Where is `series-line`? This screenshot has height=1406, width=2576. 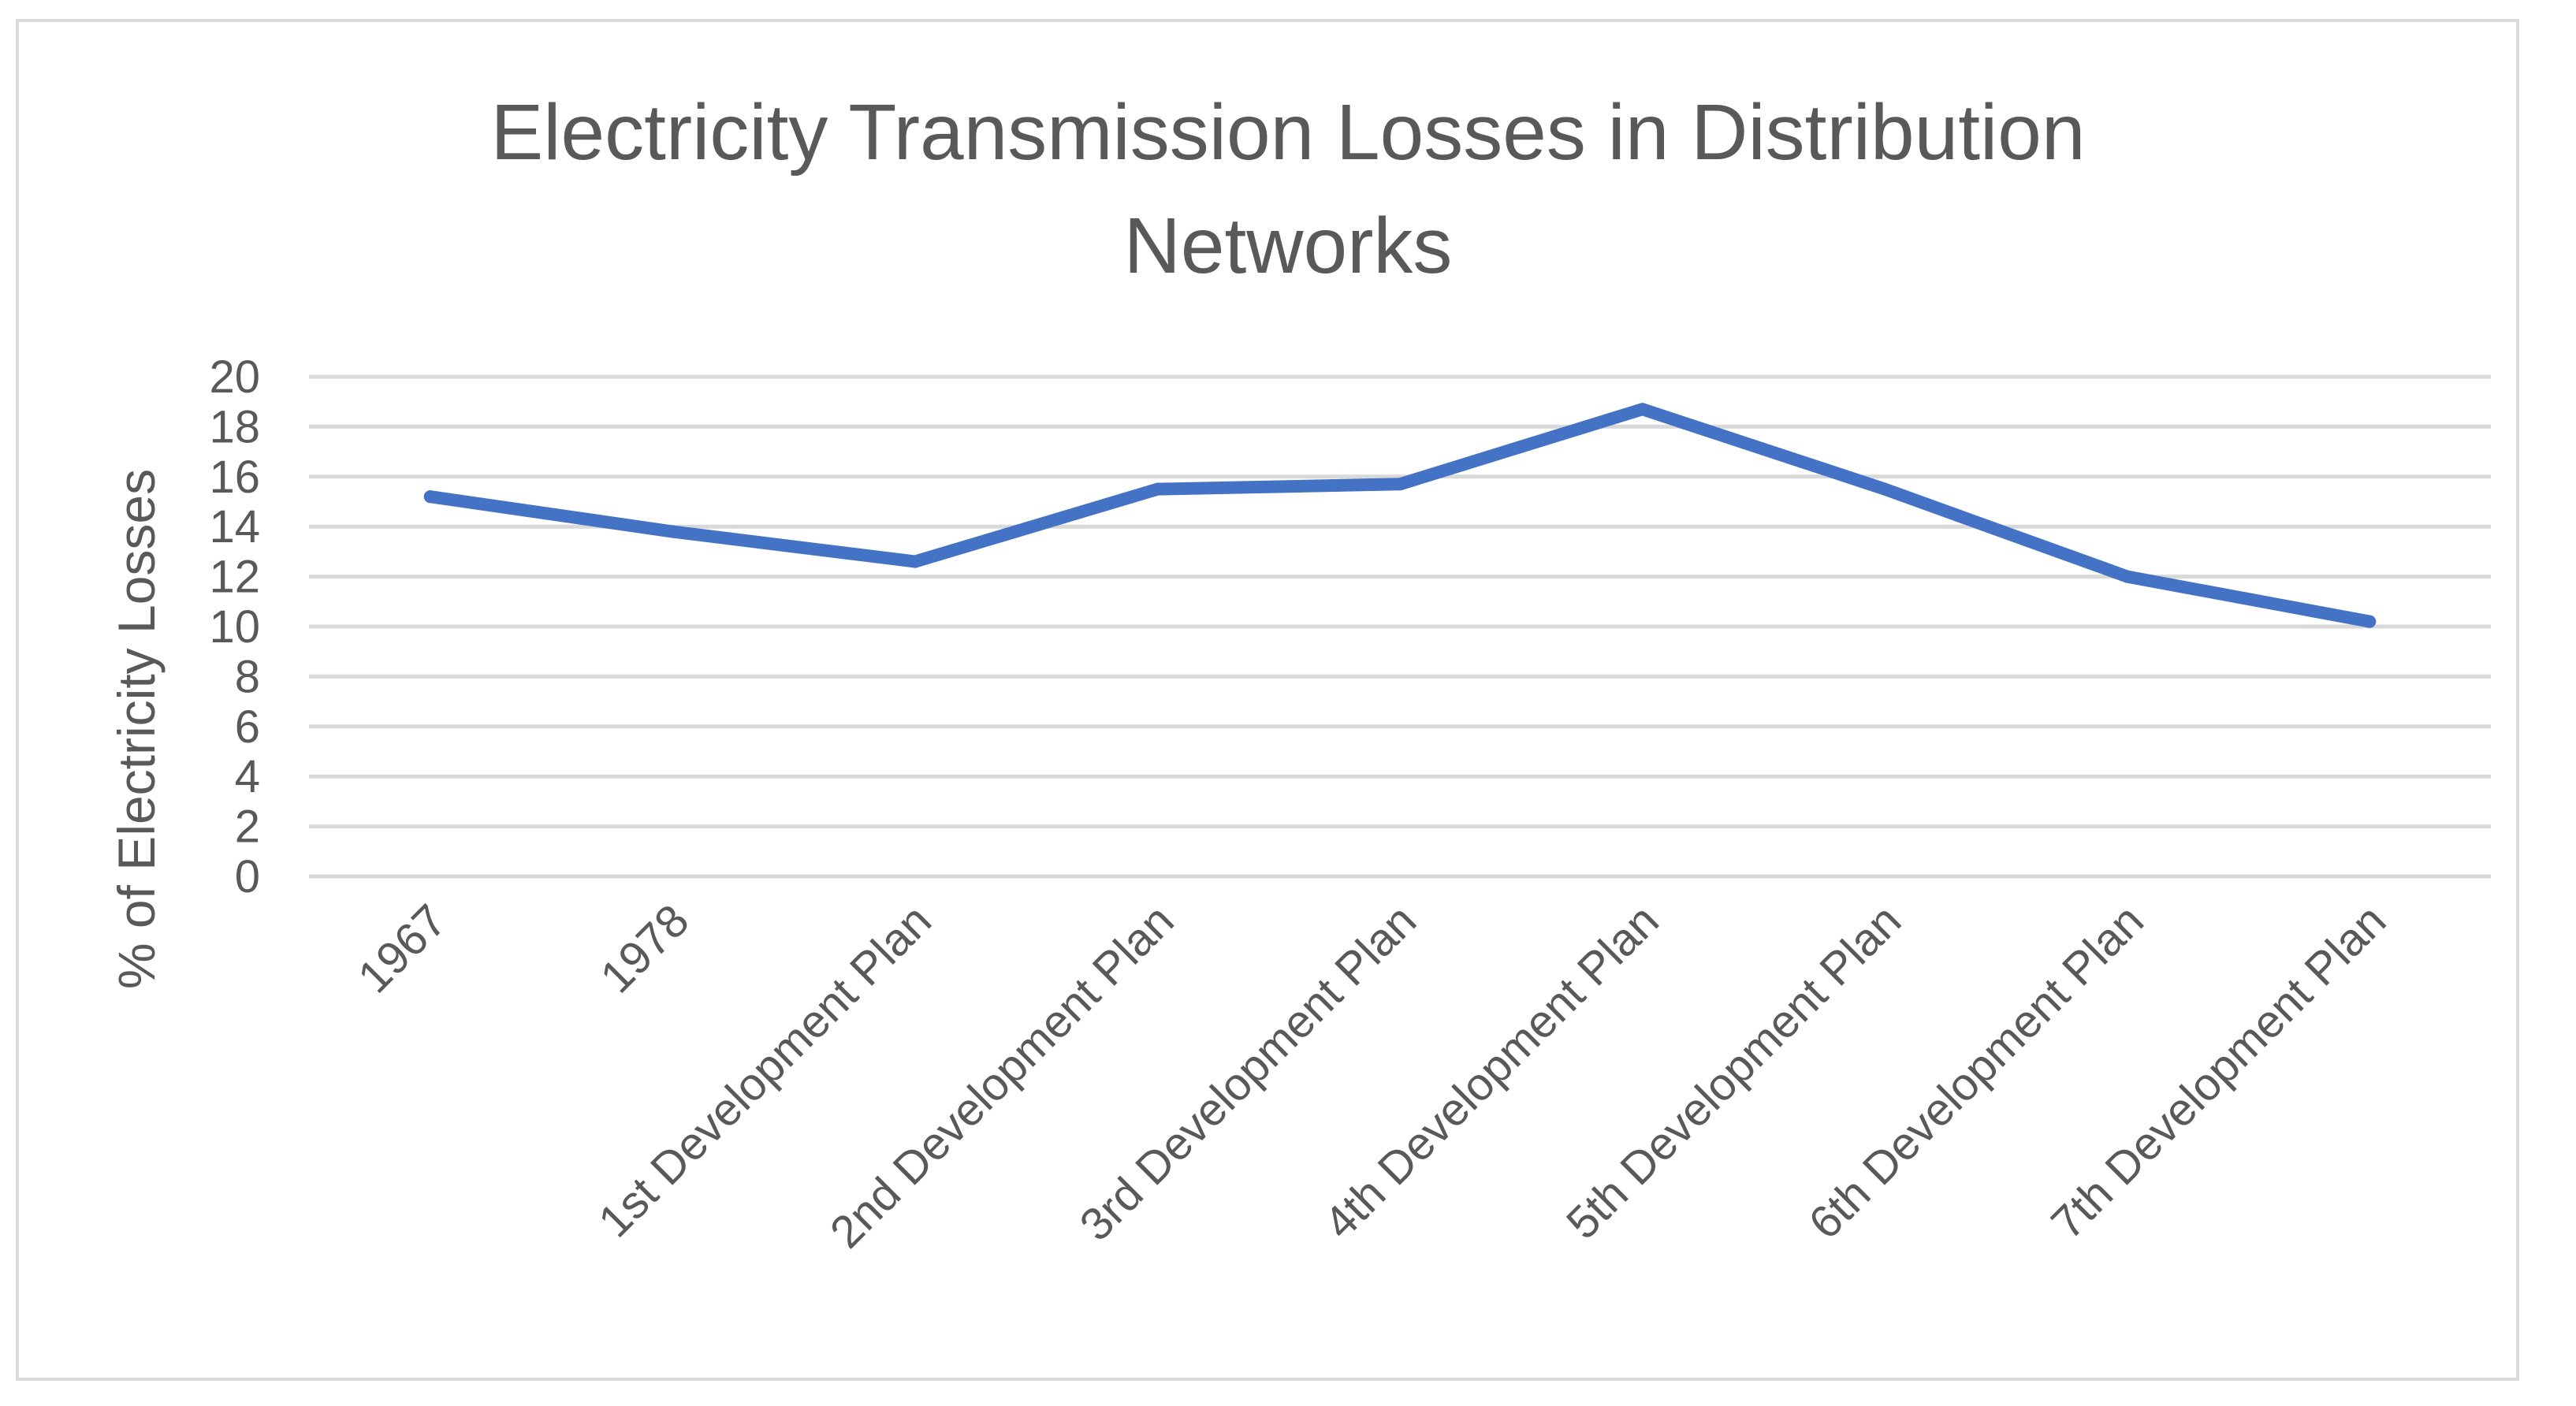 series-line is located at coordinates (1400, 515).